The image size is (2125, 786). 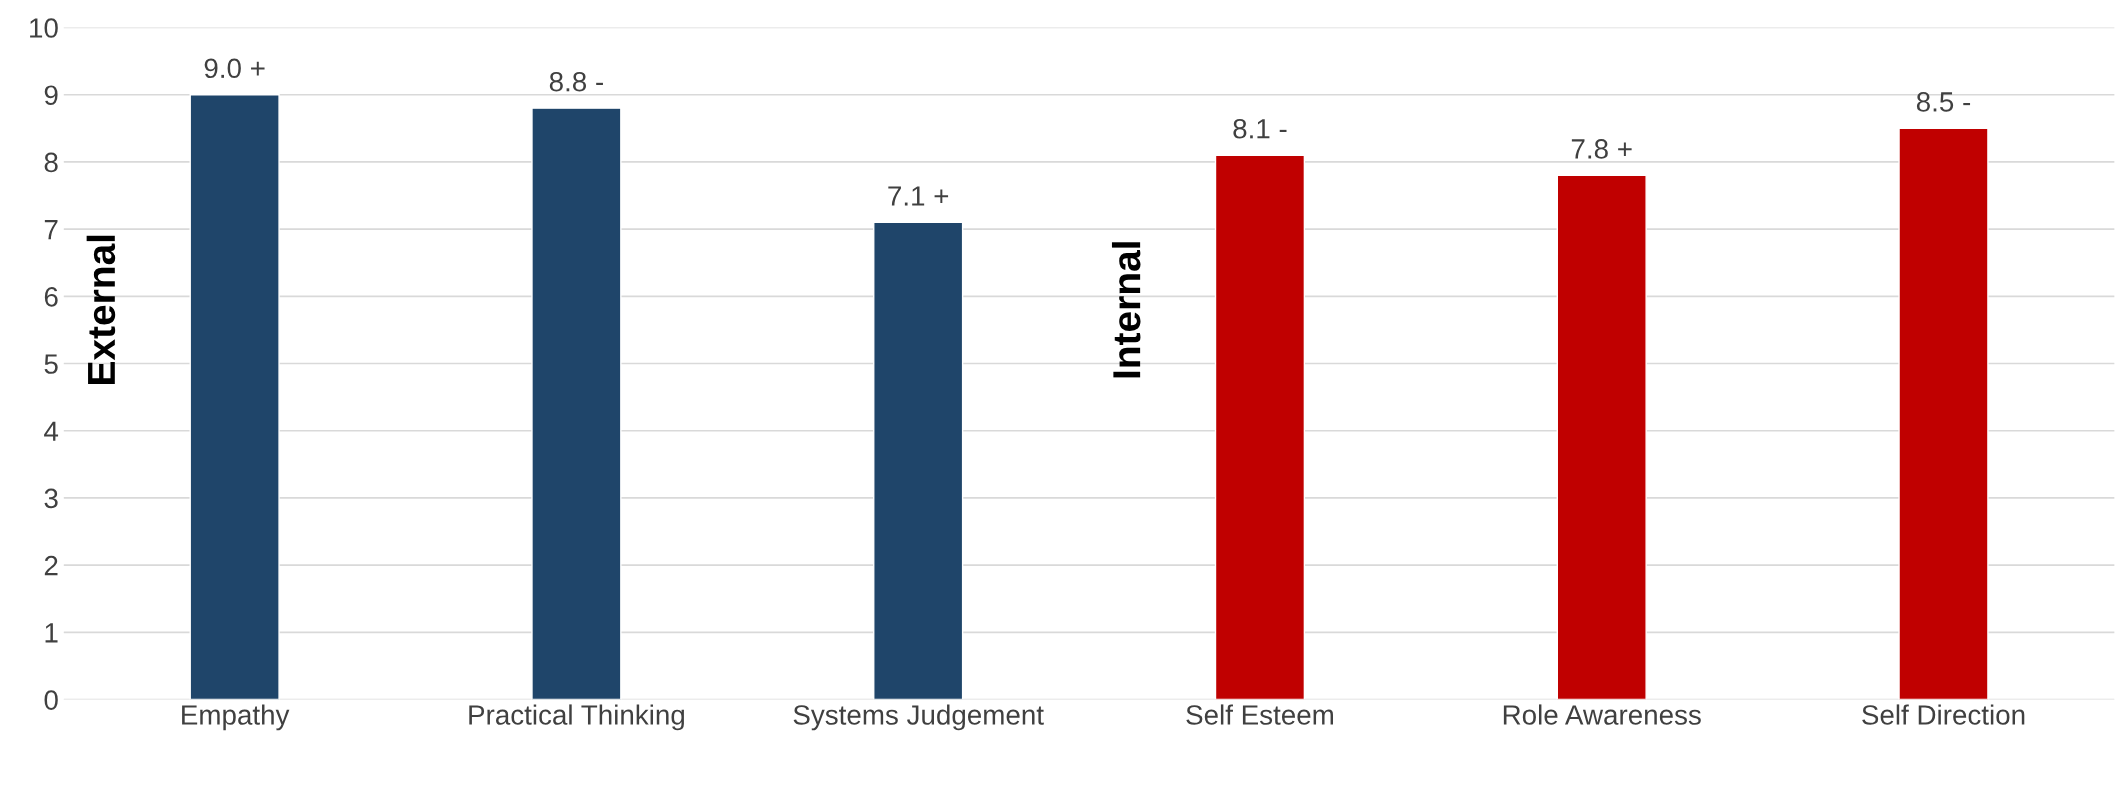 I want to click on y-tick-label: 3, so click(x=51, y=498).